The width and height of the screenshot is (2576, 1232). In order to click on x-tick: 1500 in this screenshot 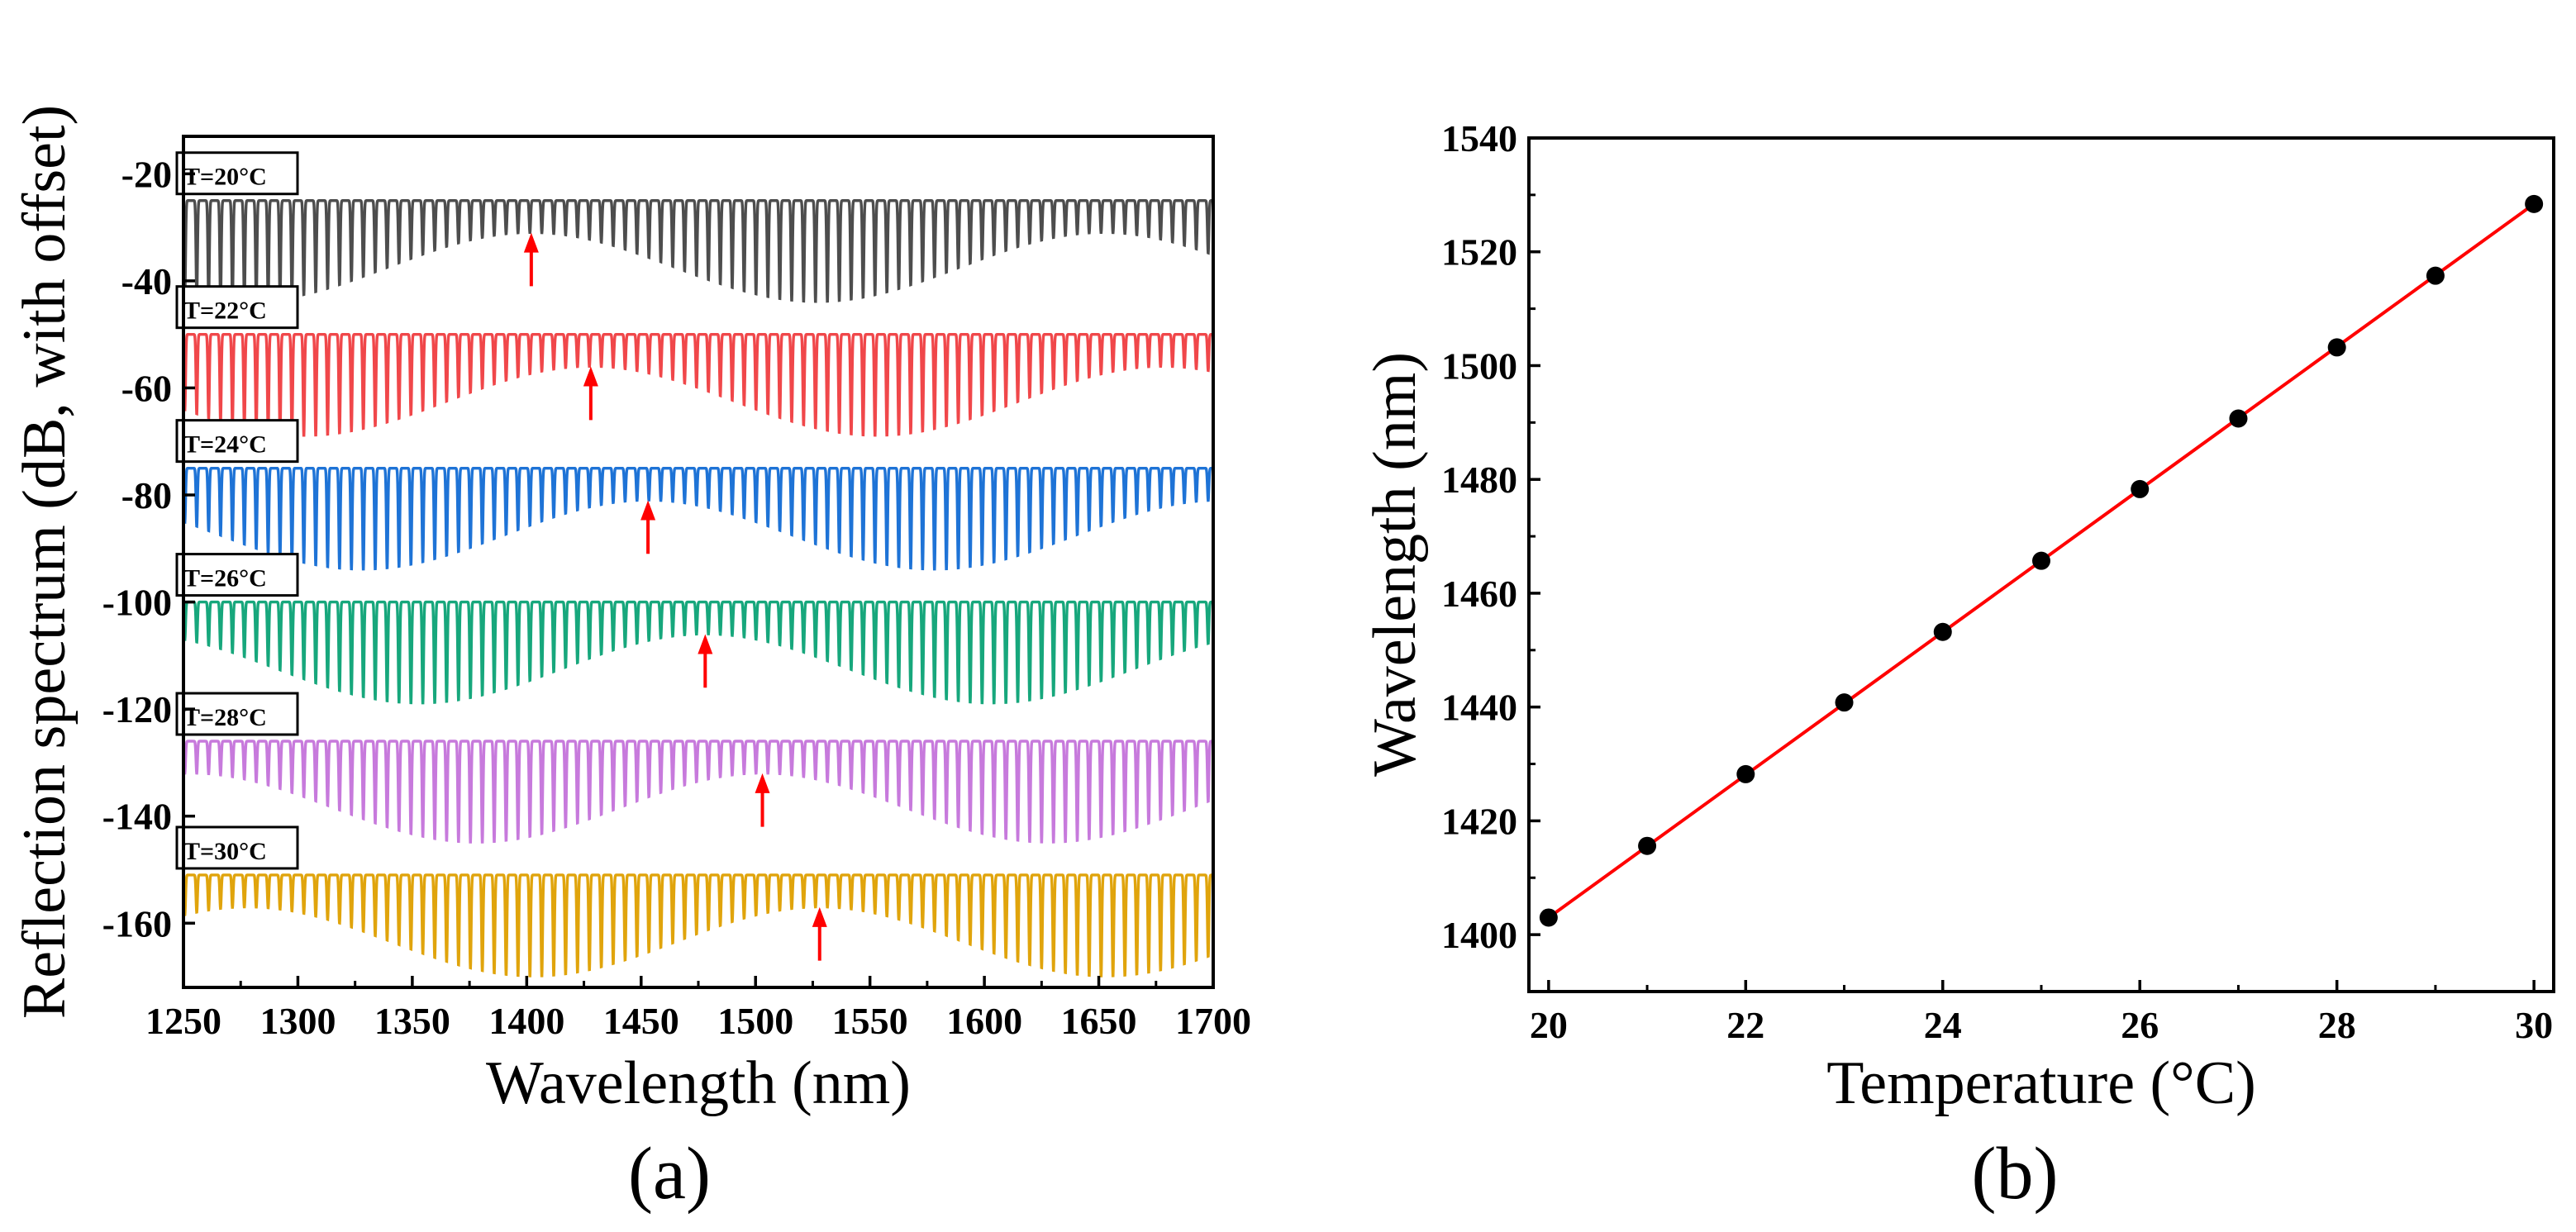, I will do `click(755, 1009)`.